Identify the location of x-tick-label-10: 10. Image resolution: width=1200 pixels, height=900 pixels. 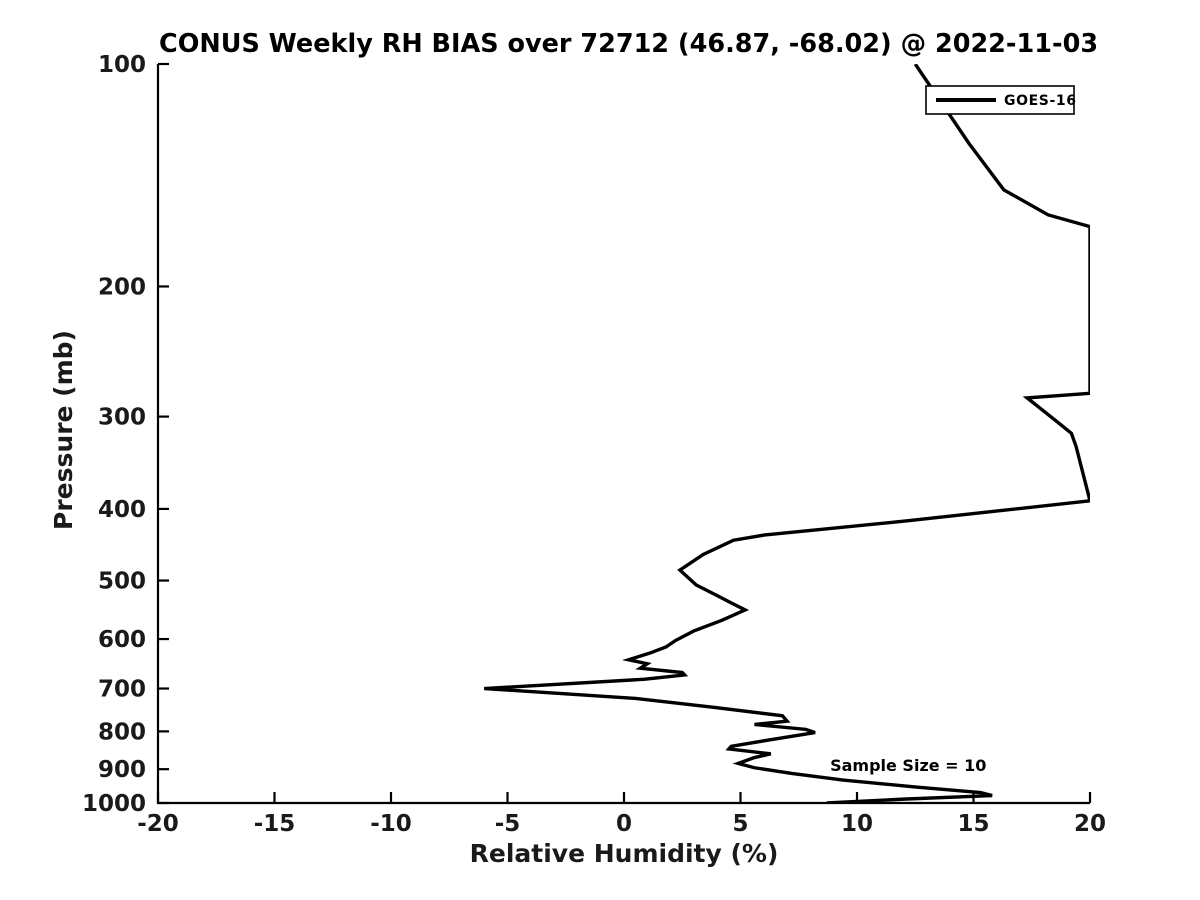
(857, 824).